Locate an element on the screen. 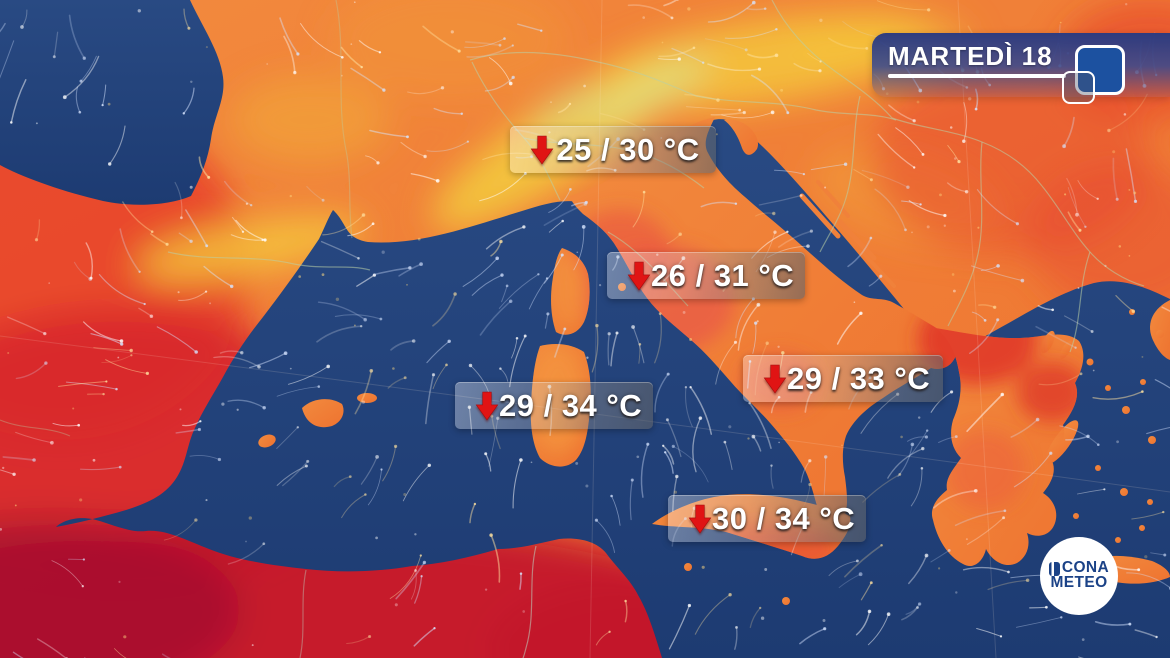  pantelleria-island is located at coordinates (688, 567).